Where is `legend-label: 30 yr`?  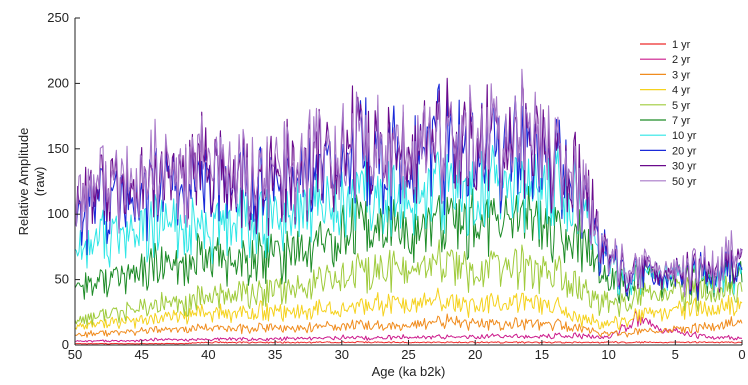
legend-label: 30 yr is located at coordinates (684, 167).